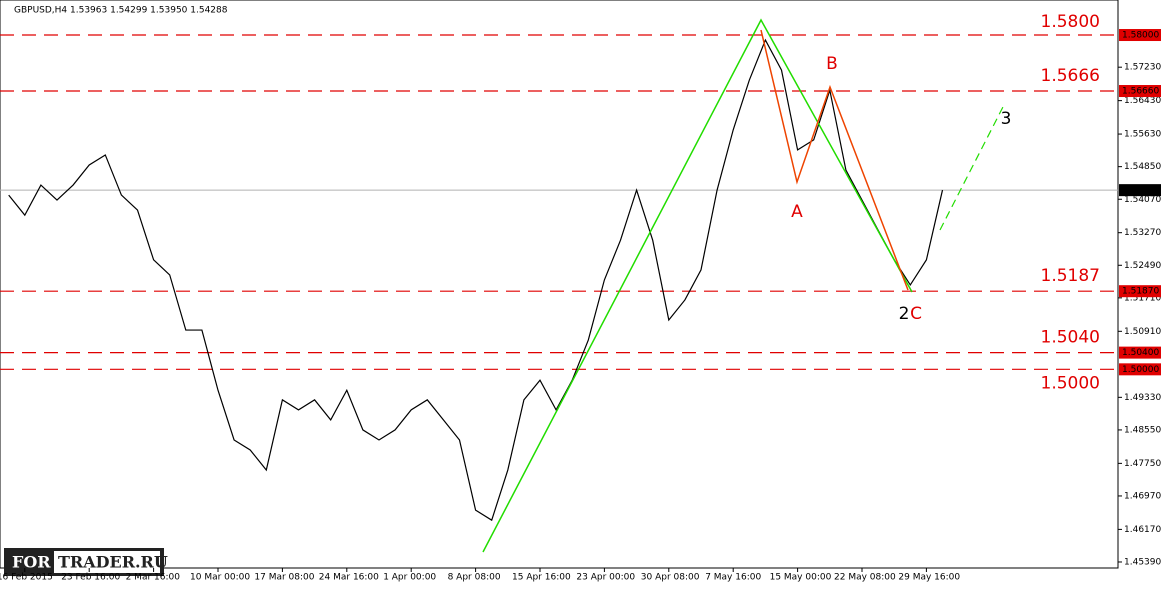 Image resolution: width=1163 pixels, height=589 pixels. Describe the element at coordinates (834, 160) in the screenshot. I see `orange-wave` at that location.